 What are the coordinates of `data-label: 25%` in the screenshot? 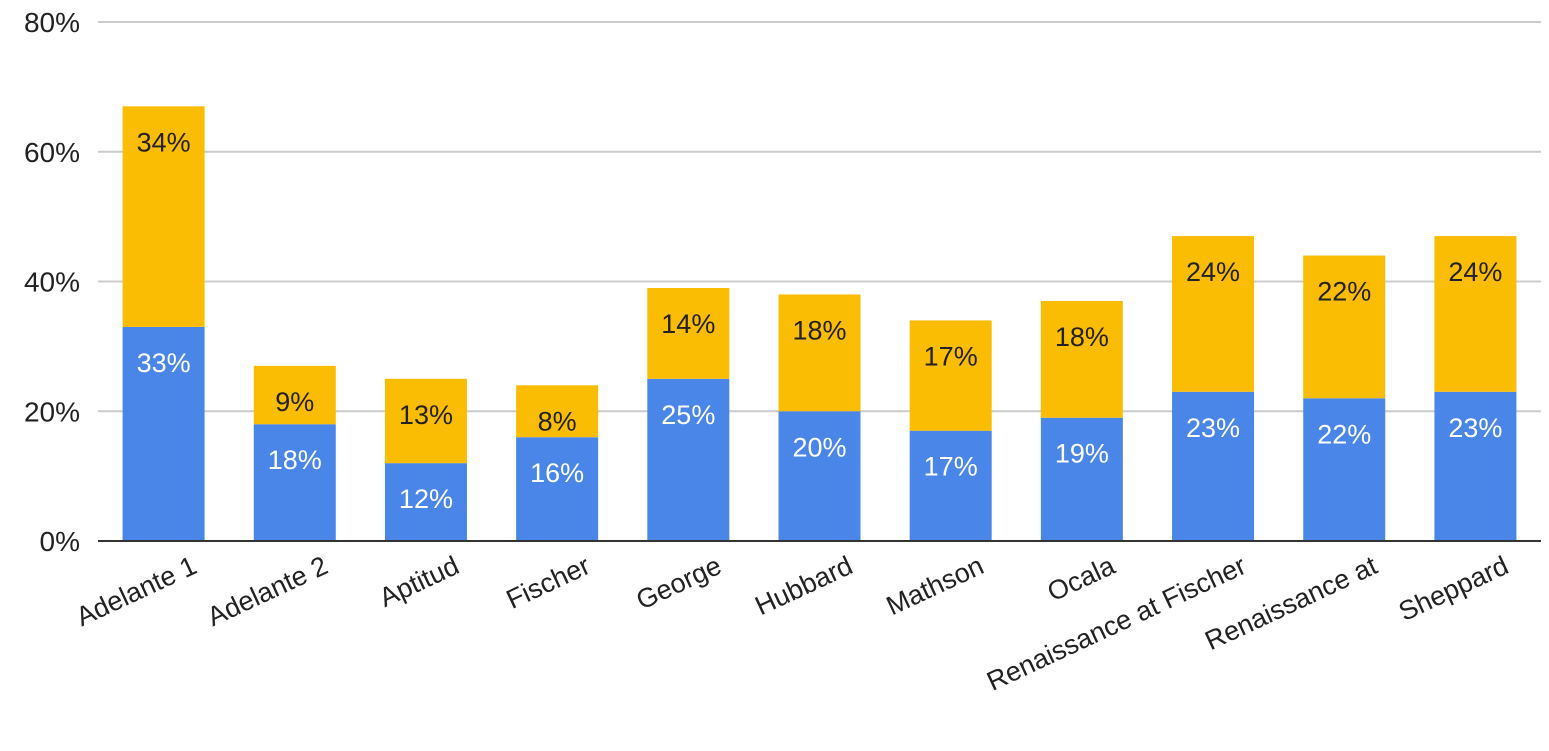 It's located at (688, 415).